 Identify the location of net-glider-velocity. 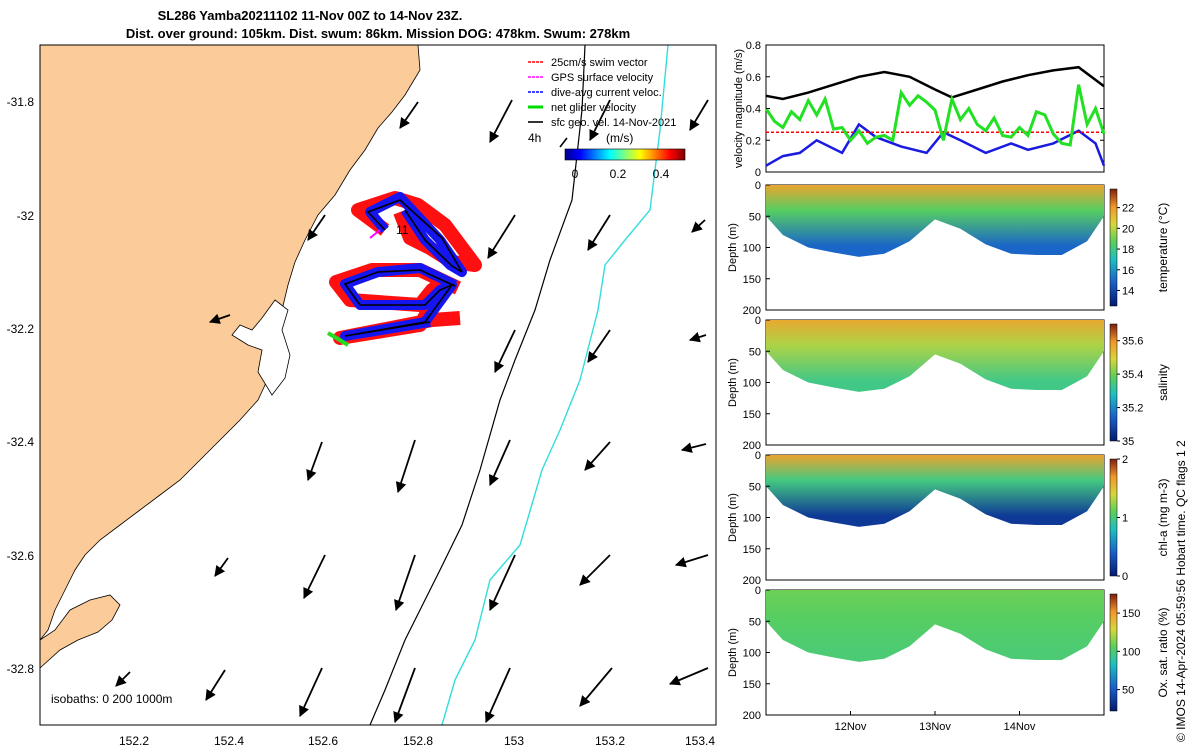
(338, 339).